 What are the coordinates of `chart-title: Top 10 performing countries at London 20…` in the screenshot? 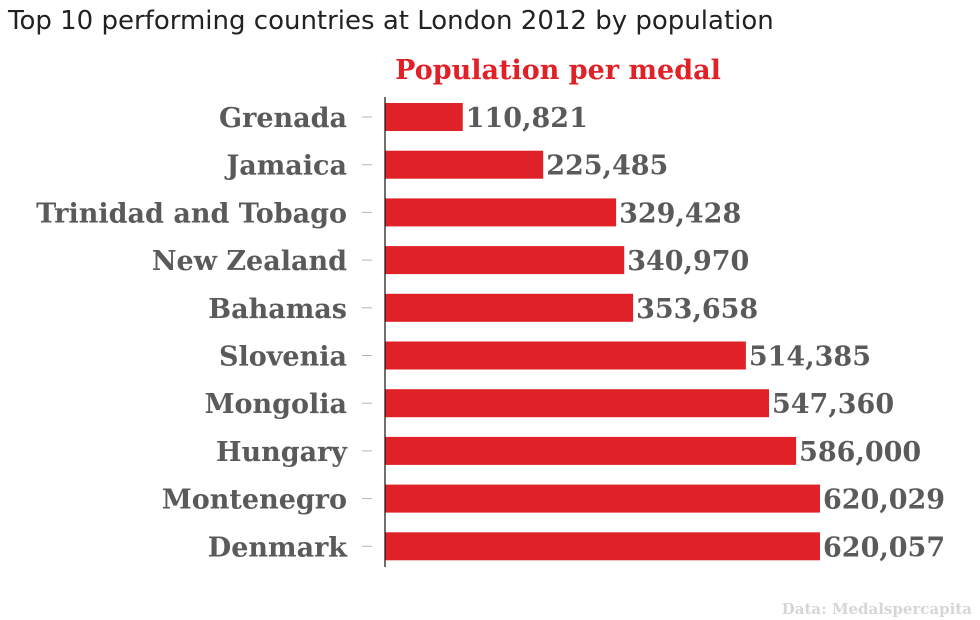 It's located at (391, 21).